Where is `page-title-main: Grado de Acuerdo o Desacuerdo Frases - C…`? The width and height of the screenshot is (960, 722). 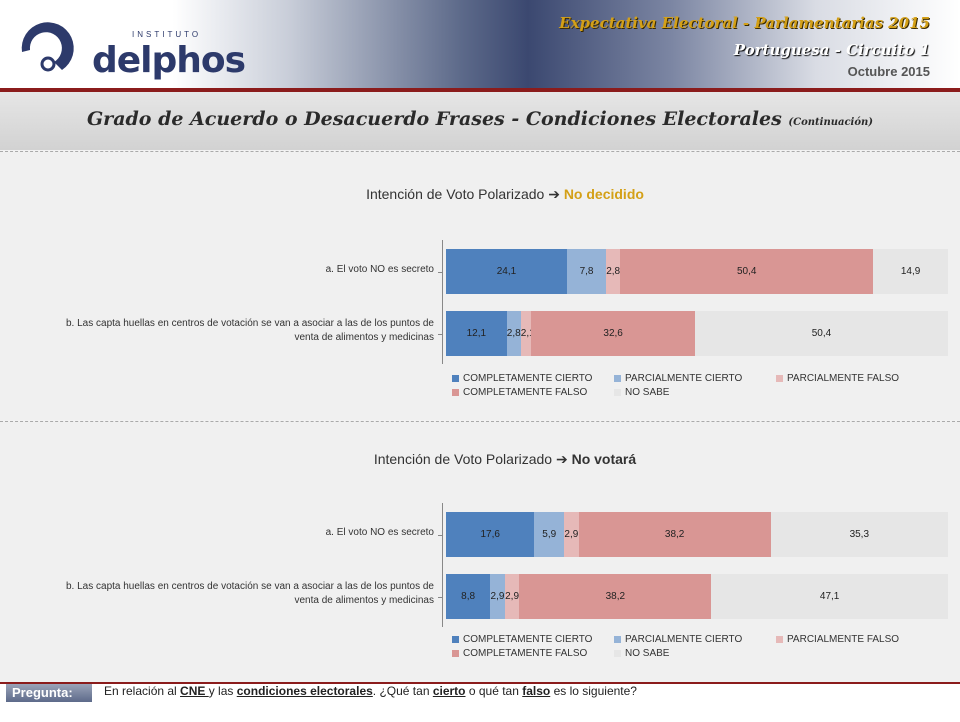 page-title-main: Grado de Acuerdo o Desacuerdo Frases - C… is located at coordinates (434, 119).